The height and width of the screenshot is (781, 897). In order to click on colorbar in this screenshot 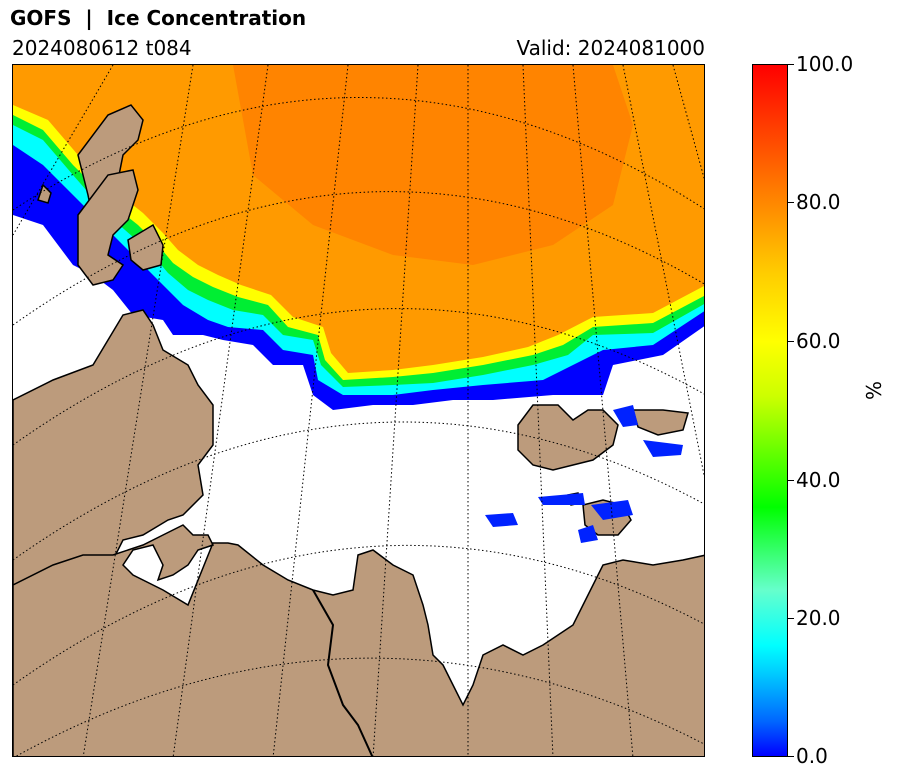, I will do `click(770, 410)`.